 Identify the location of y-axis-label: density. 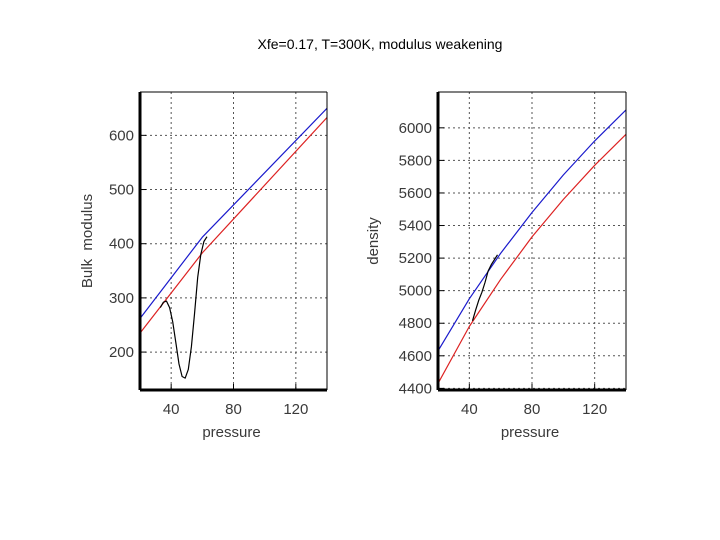
(373, 241).